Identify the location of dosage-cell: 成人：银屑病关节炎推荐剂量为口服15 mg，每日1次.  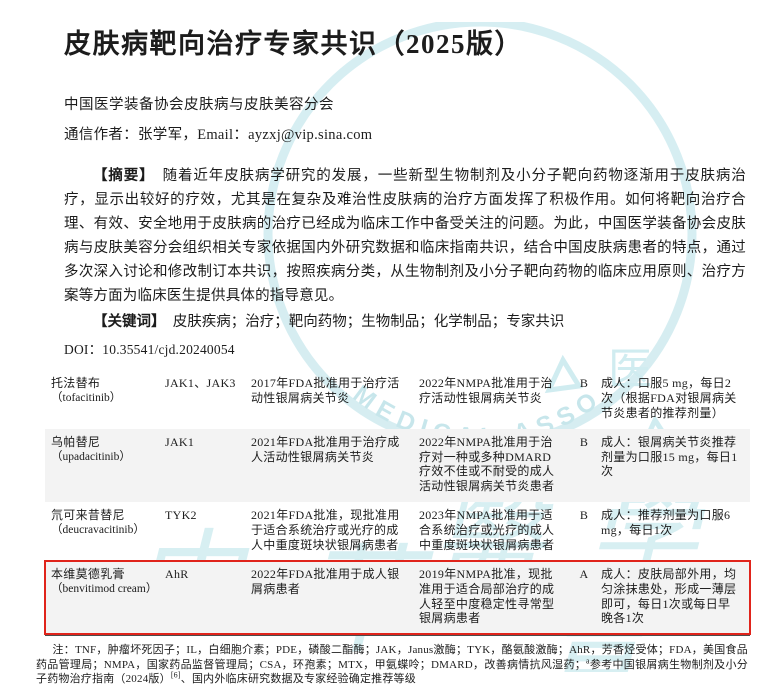
(669, 456).